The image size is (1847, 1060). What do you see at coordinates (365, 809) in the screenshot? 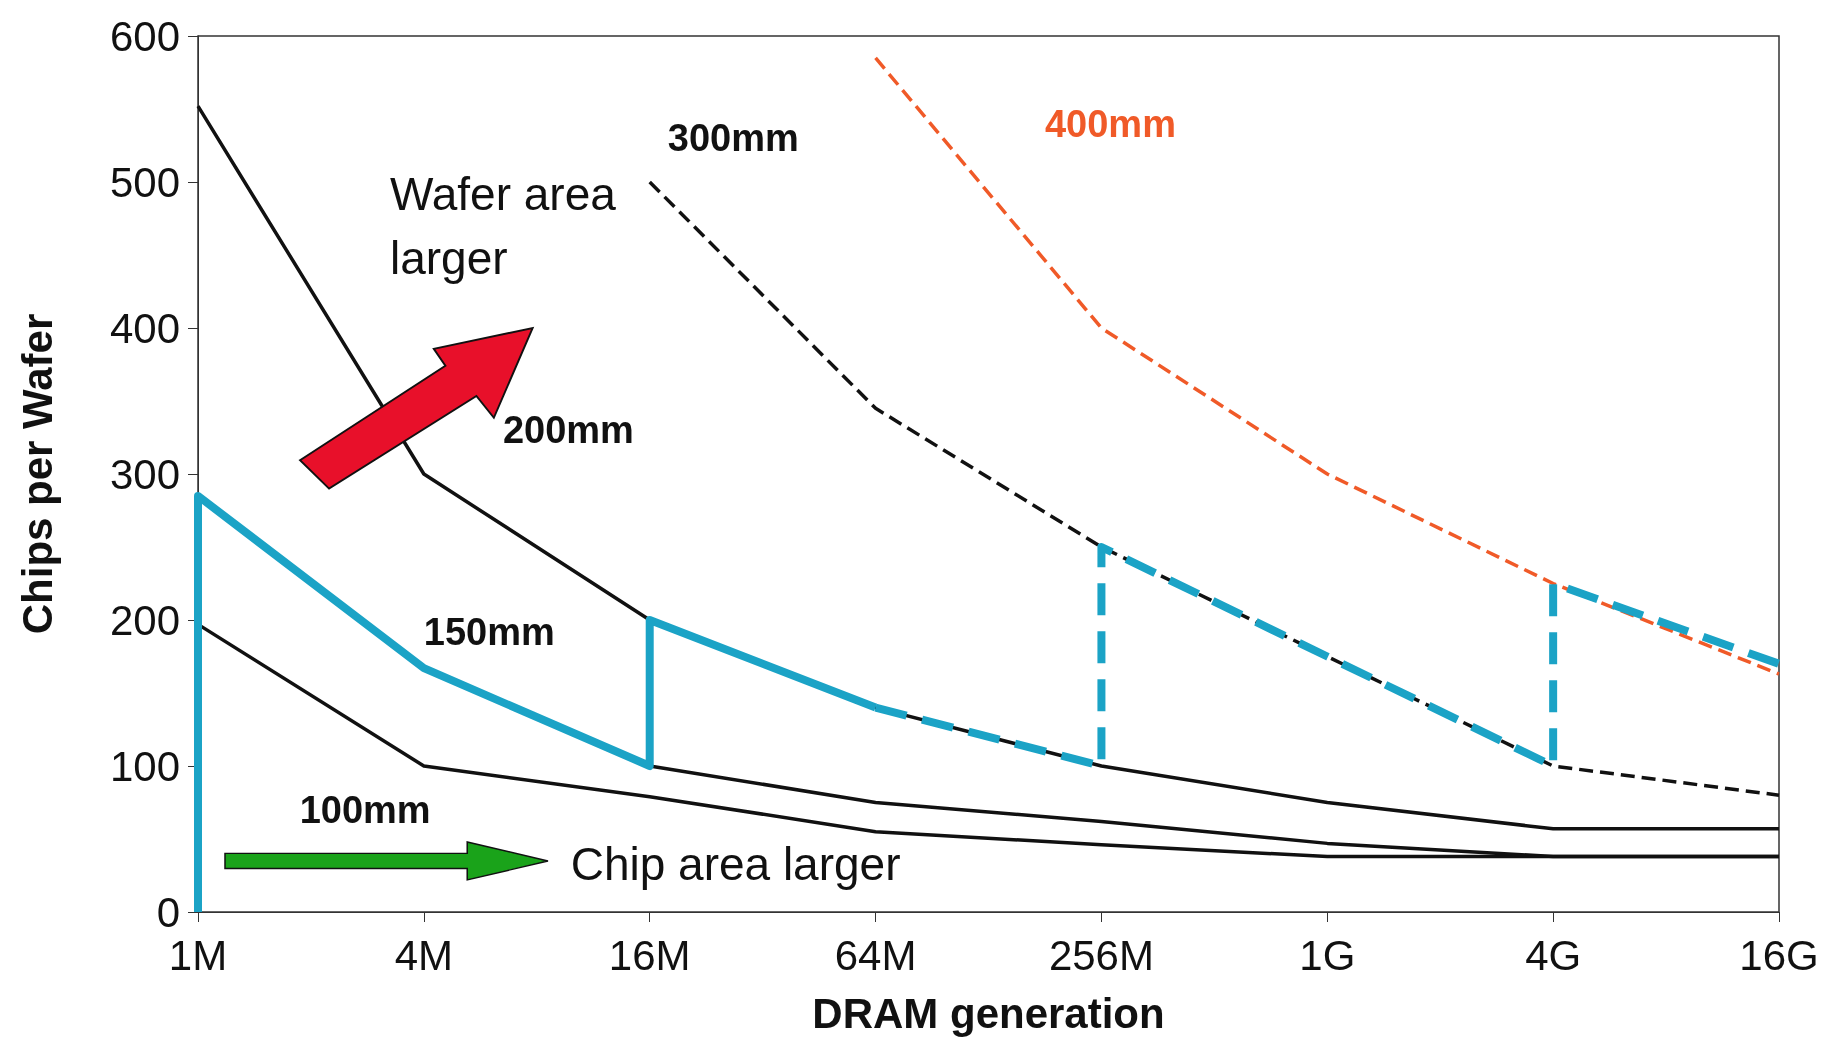
I see `series-label: 100mm` at bounding box center [365, 809].